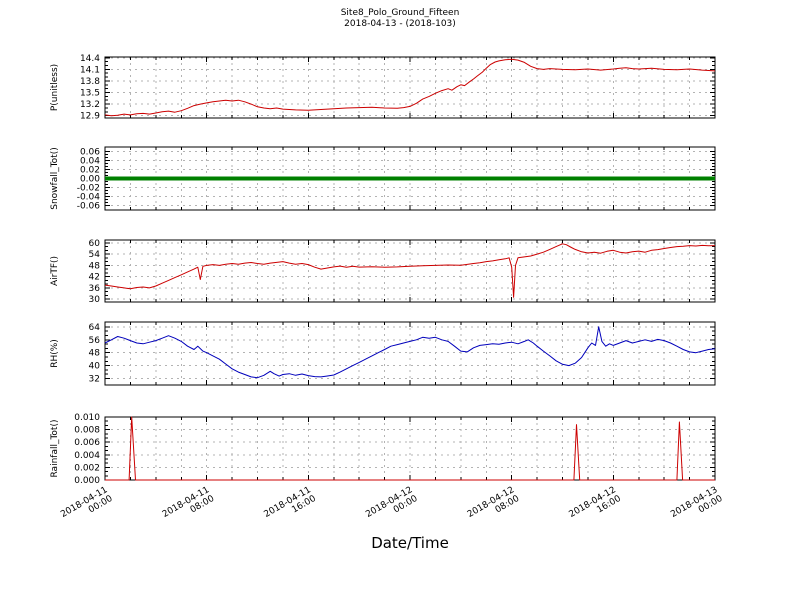  I want to click on y-axis-title-p-unitless: P(unitless), so click(55, 87).